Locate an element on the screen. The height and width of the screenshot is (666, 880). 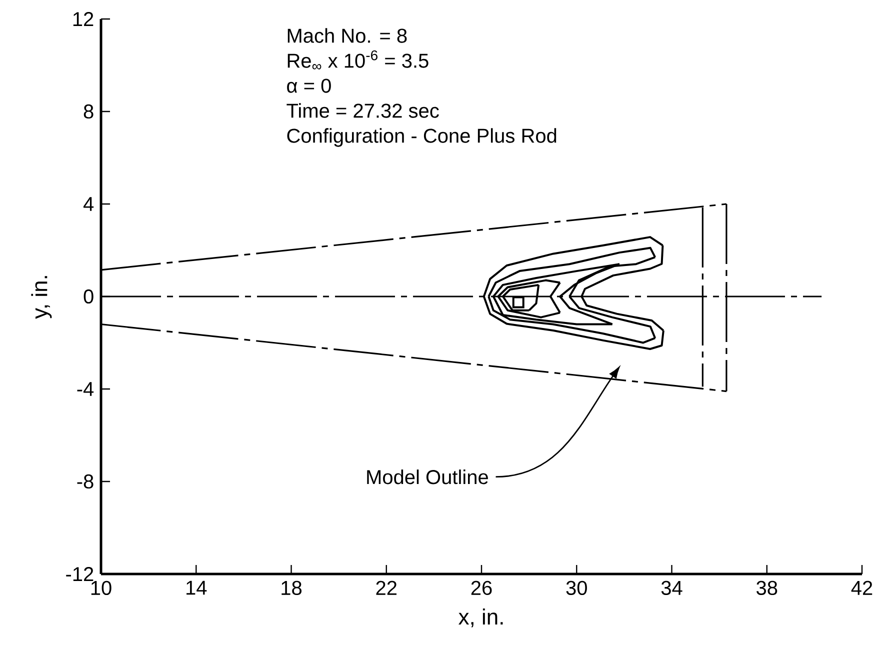
y-tick-label: -12 is located at coordinates (80, 574).